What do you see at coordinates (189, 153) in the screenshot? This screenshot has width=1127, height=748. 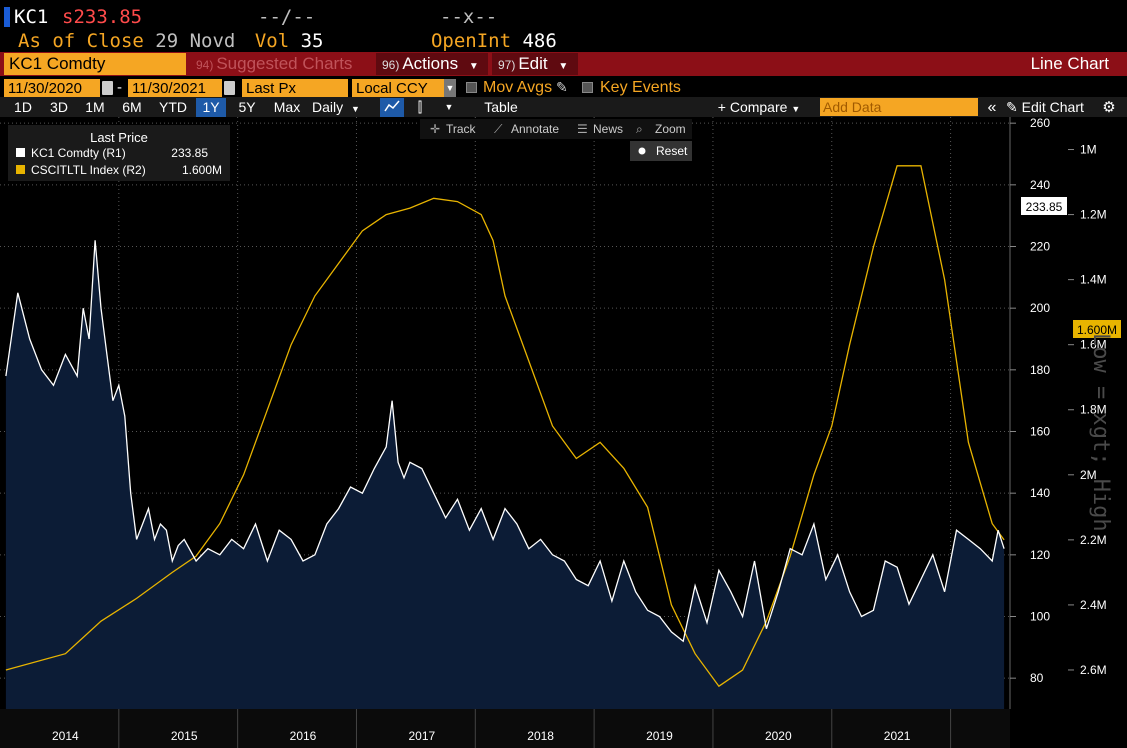 I see `legend-series1-value: 233.85` at bounding box center [189, 153].